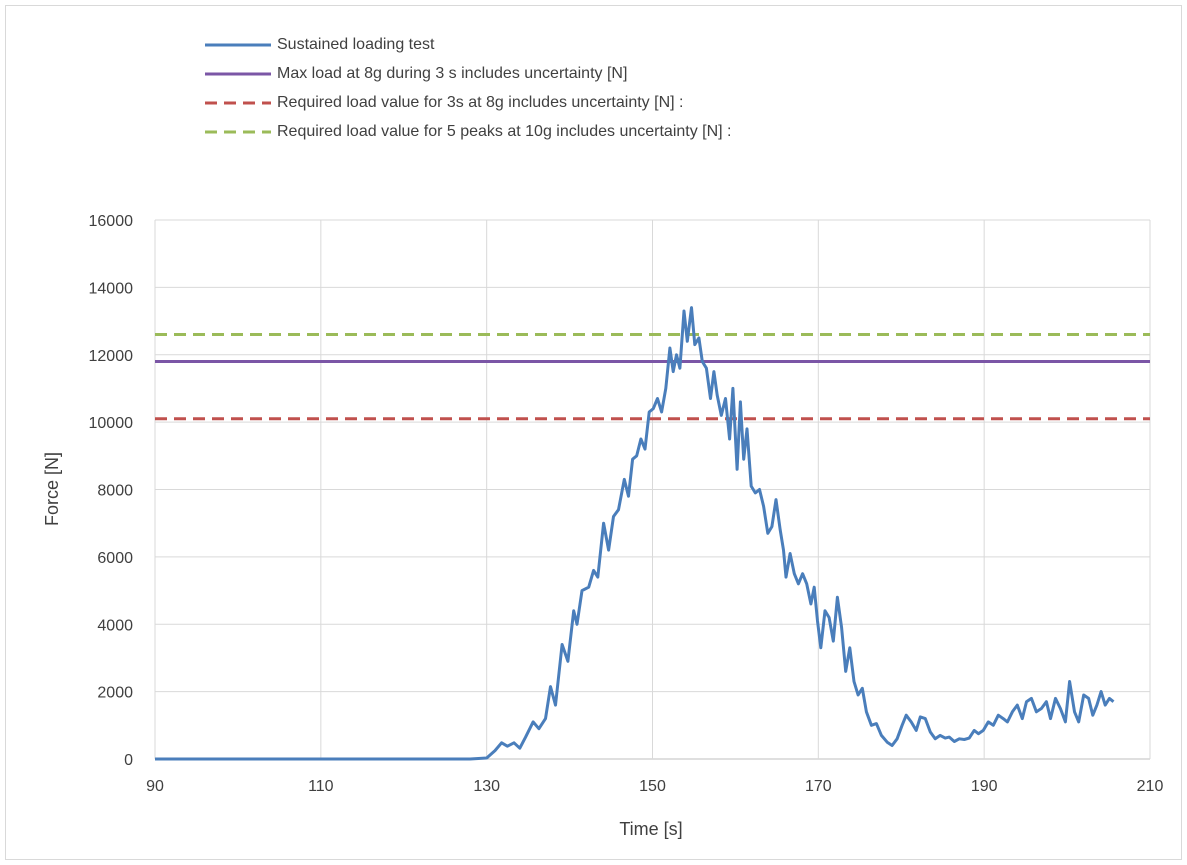 The width and height of the screenshot is (1187, 865). Describe the element at coordinates (238, 103) in the screenshot. I see `legend-swatch-required-8g` at that location.